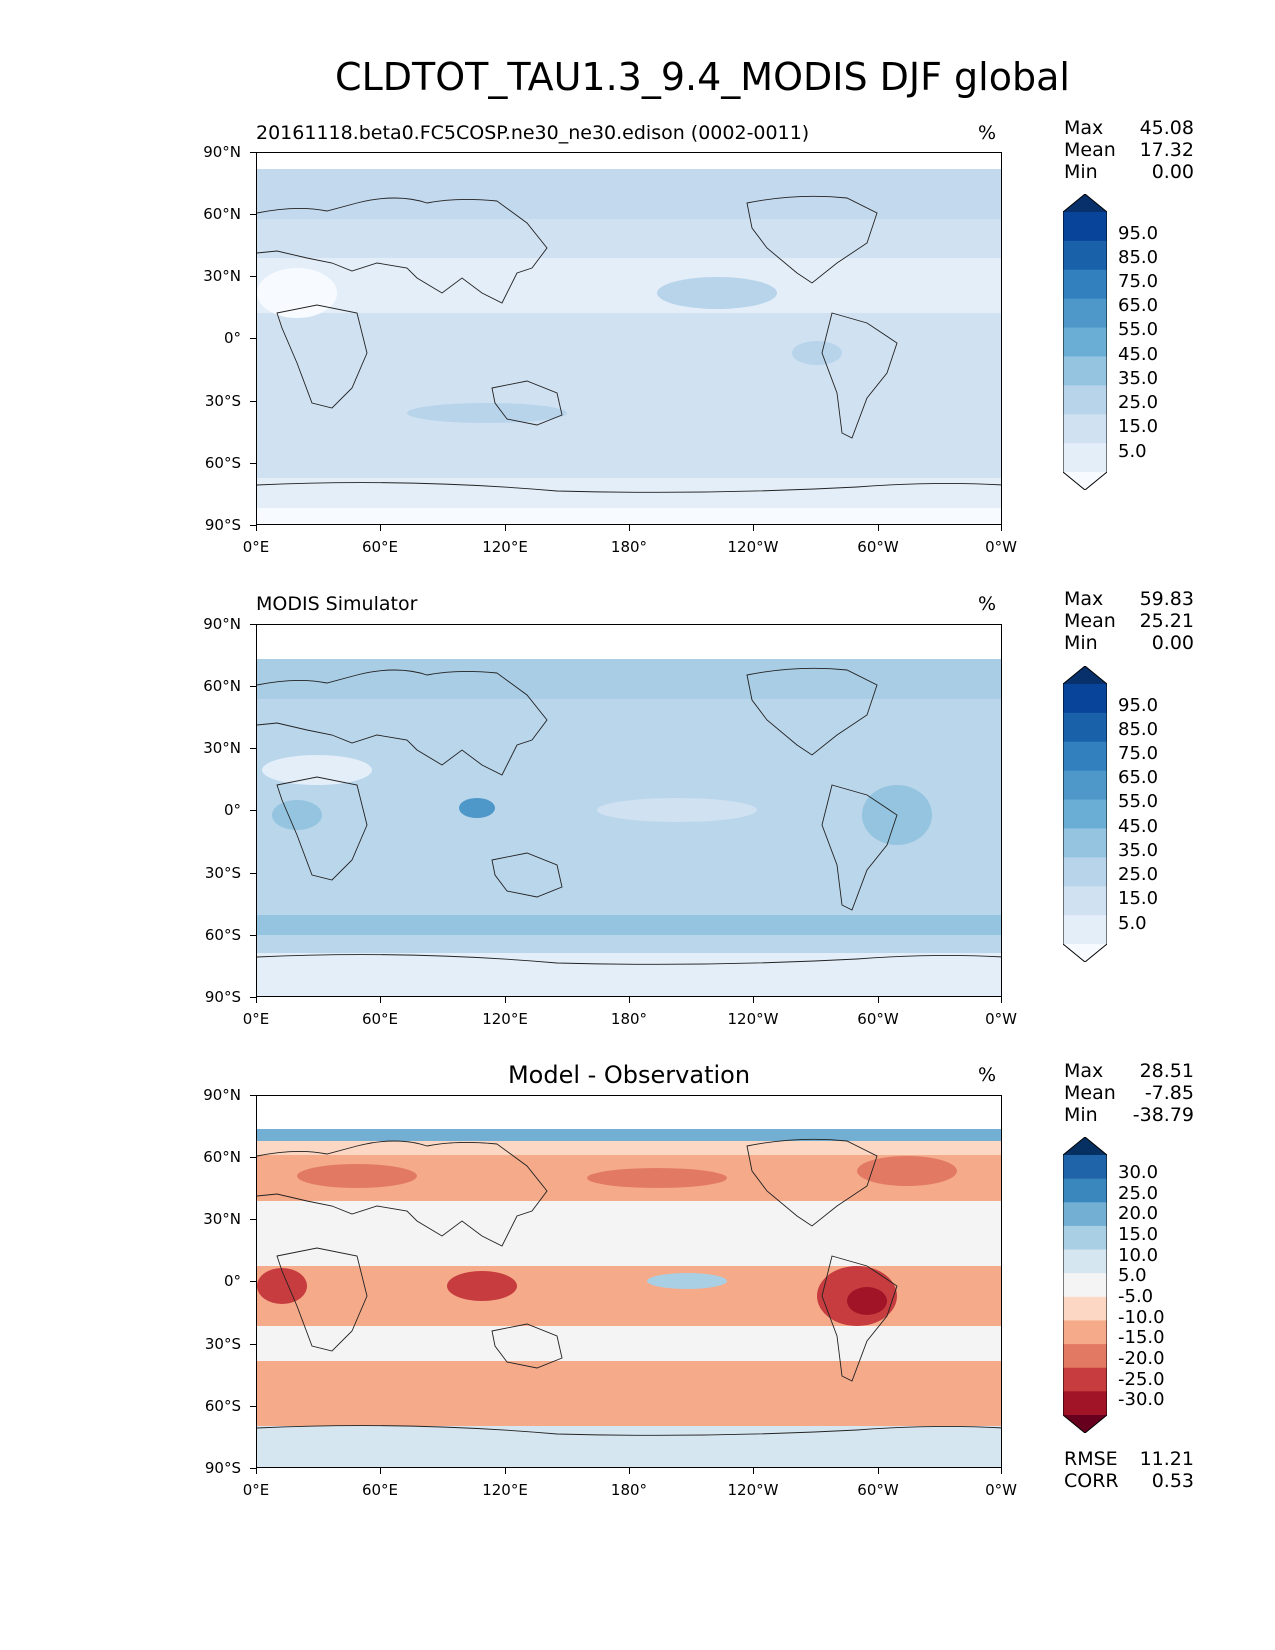  Describe the element at coordinates (222, 463) in the screenshot. I see `lat-tick-label: 60°S` at that location.